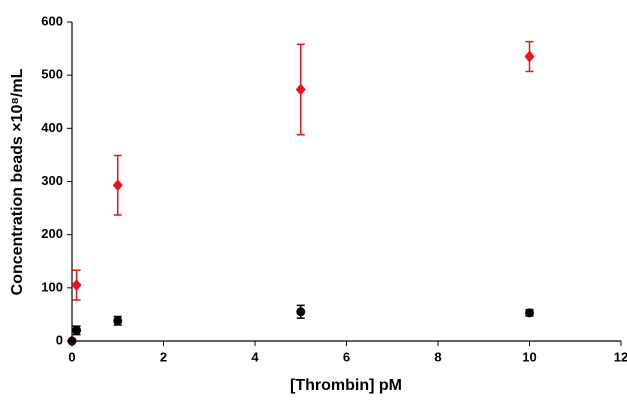 The height and width of the screenshot is (405, 627). What do you see at coordinates (17, 181) in the screenshot?
I see `y-axis-title: Concentration beads ×10⁸/mL` at bounding box center [17, 181].